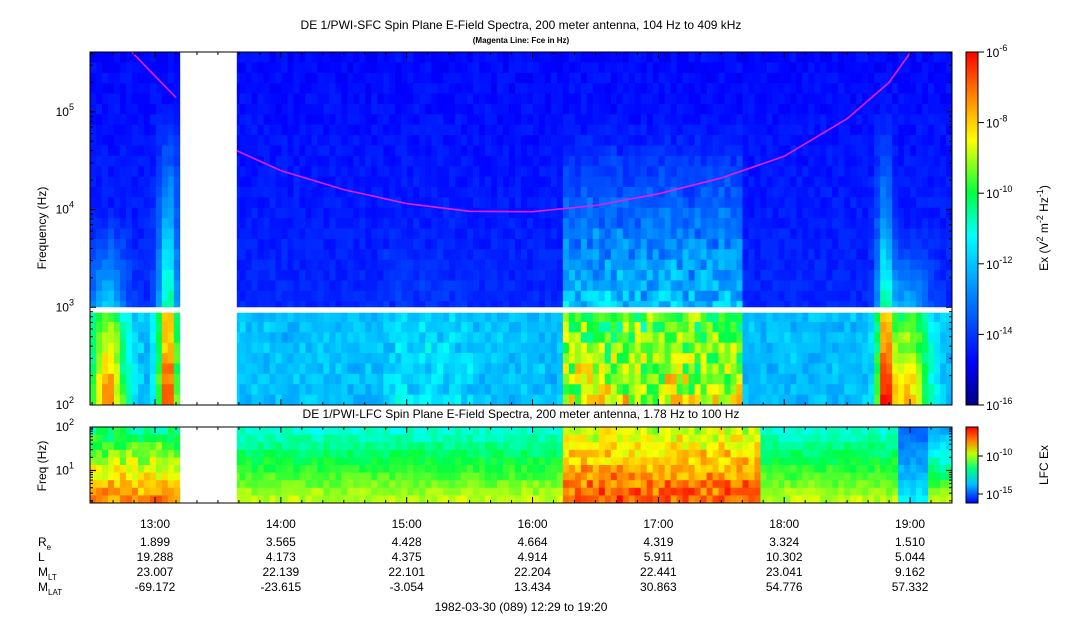 This screenshot has width=1083, height=620. What do you see at coordinates (999, 263) in the screenshot?
I see `sfc-colorbar-tick-label-3: 10⁻¹²` at bounding box center [999, 263].